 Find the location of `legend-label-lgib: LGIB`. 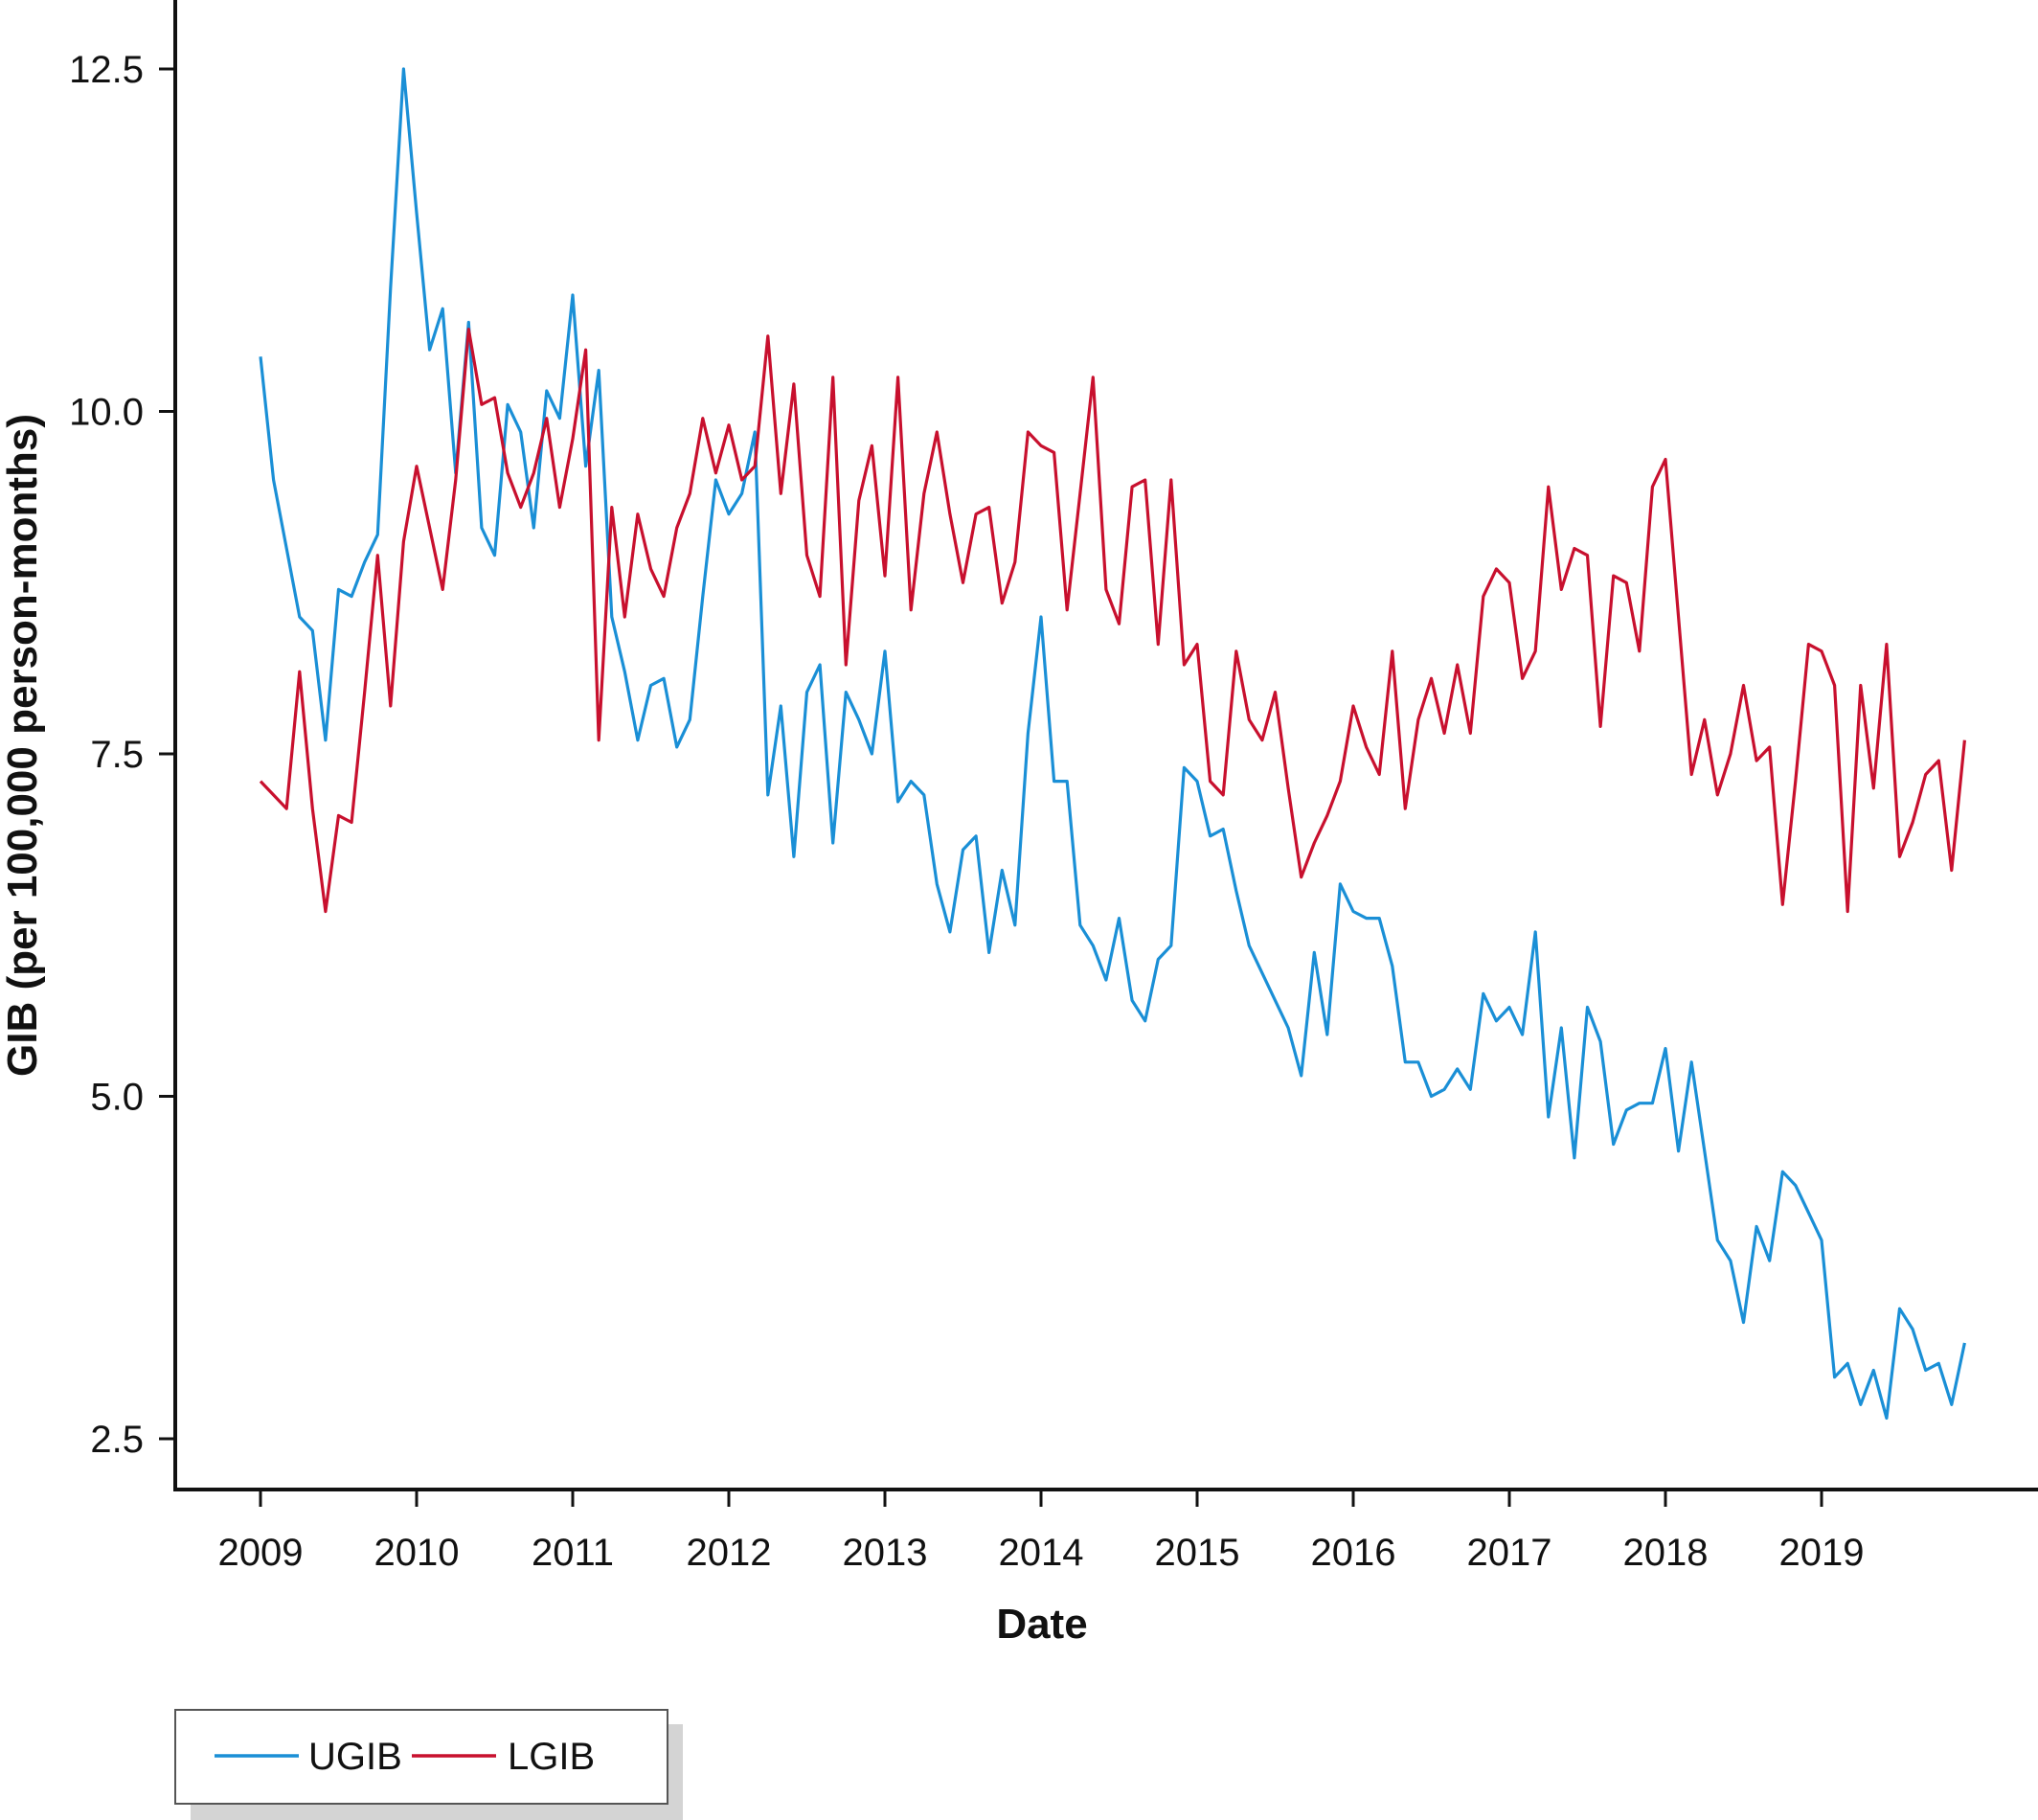

legend-label-lgib: LGIB is located at coordinates (551, 1757).